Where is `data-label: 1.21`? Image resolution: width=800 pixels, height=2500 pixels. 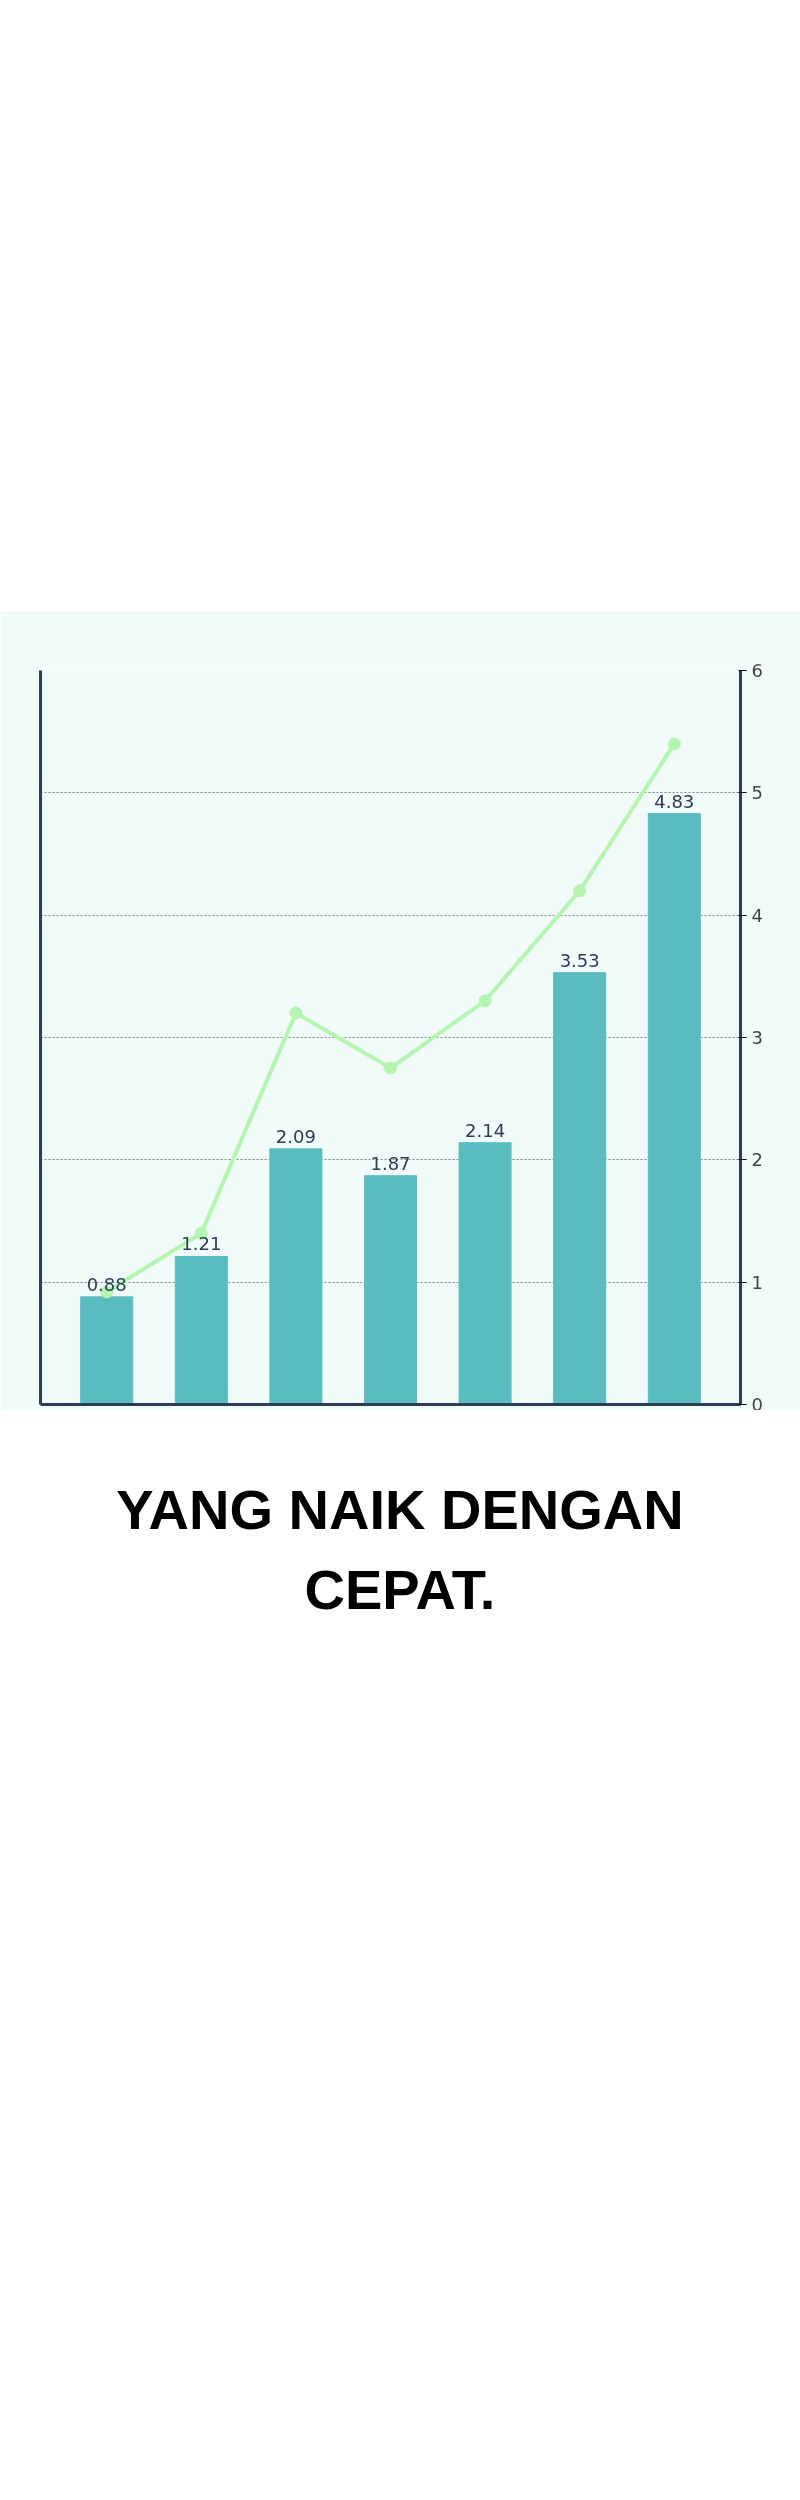 data-label: 1.21 is located at coordinates (201, 1244).